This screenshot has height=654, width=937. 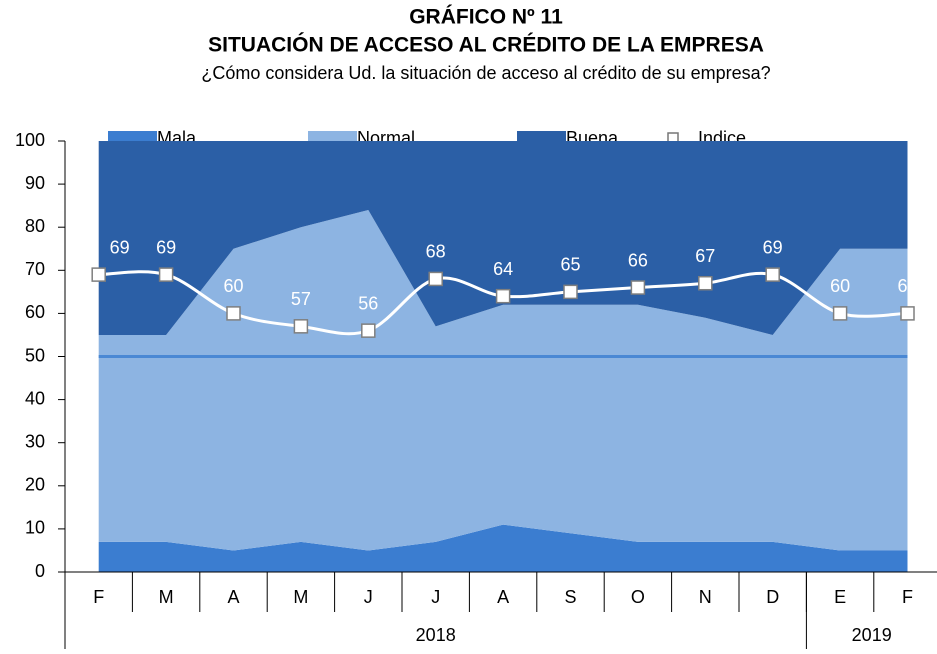 I want to click on data-label: 65, so click(x=570, y=265).